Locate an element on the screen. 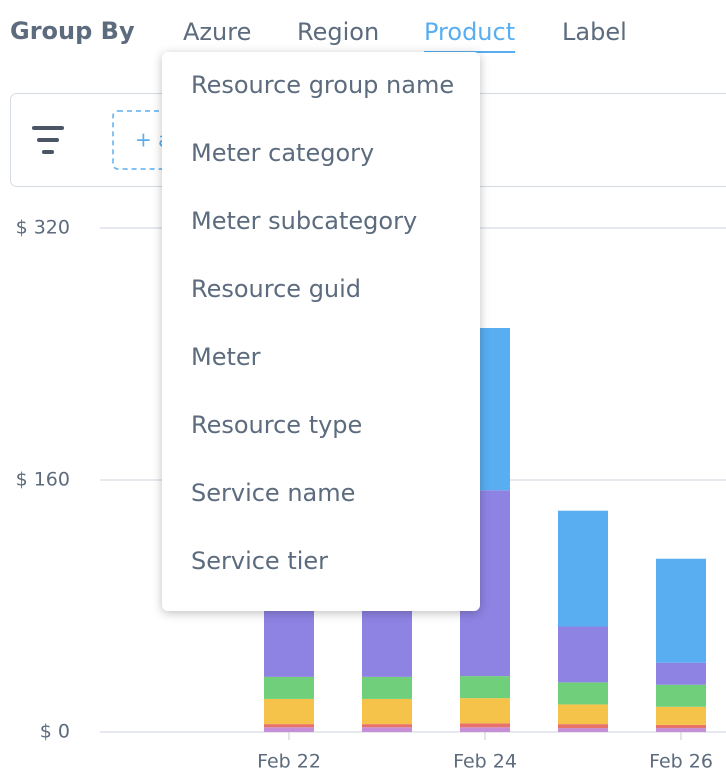 Image resolution: width=726 pixels, height=782 pixels. dropdown-item: Resource guid is located at coordinates (276, 289).